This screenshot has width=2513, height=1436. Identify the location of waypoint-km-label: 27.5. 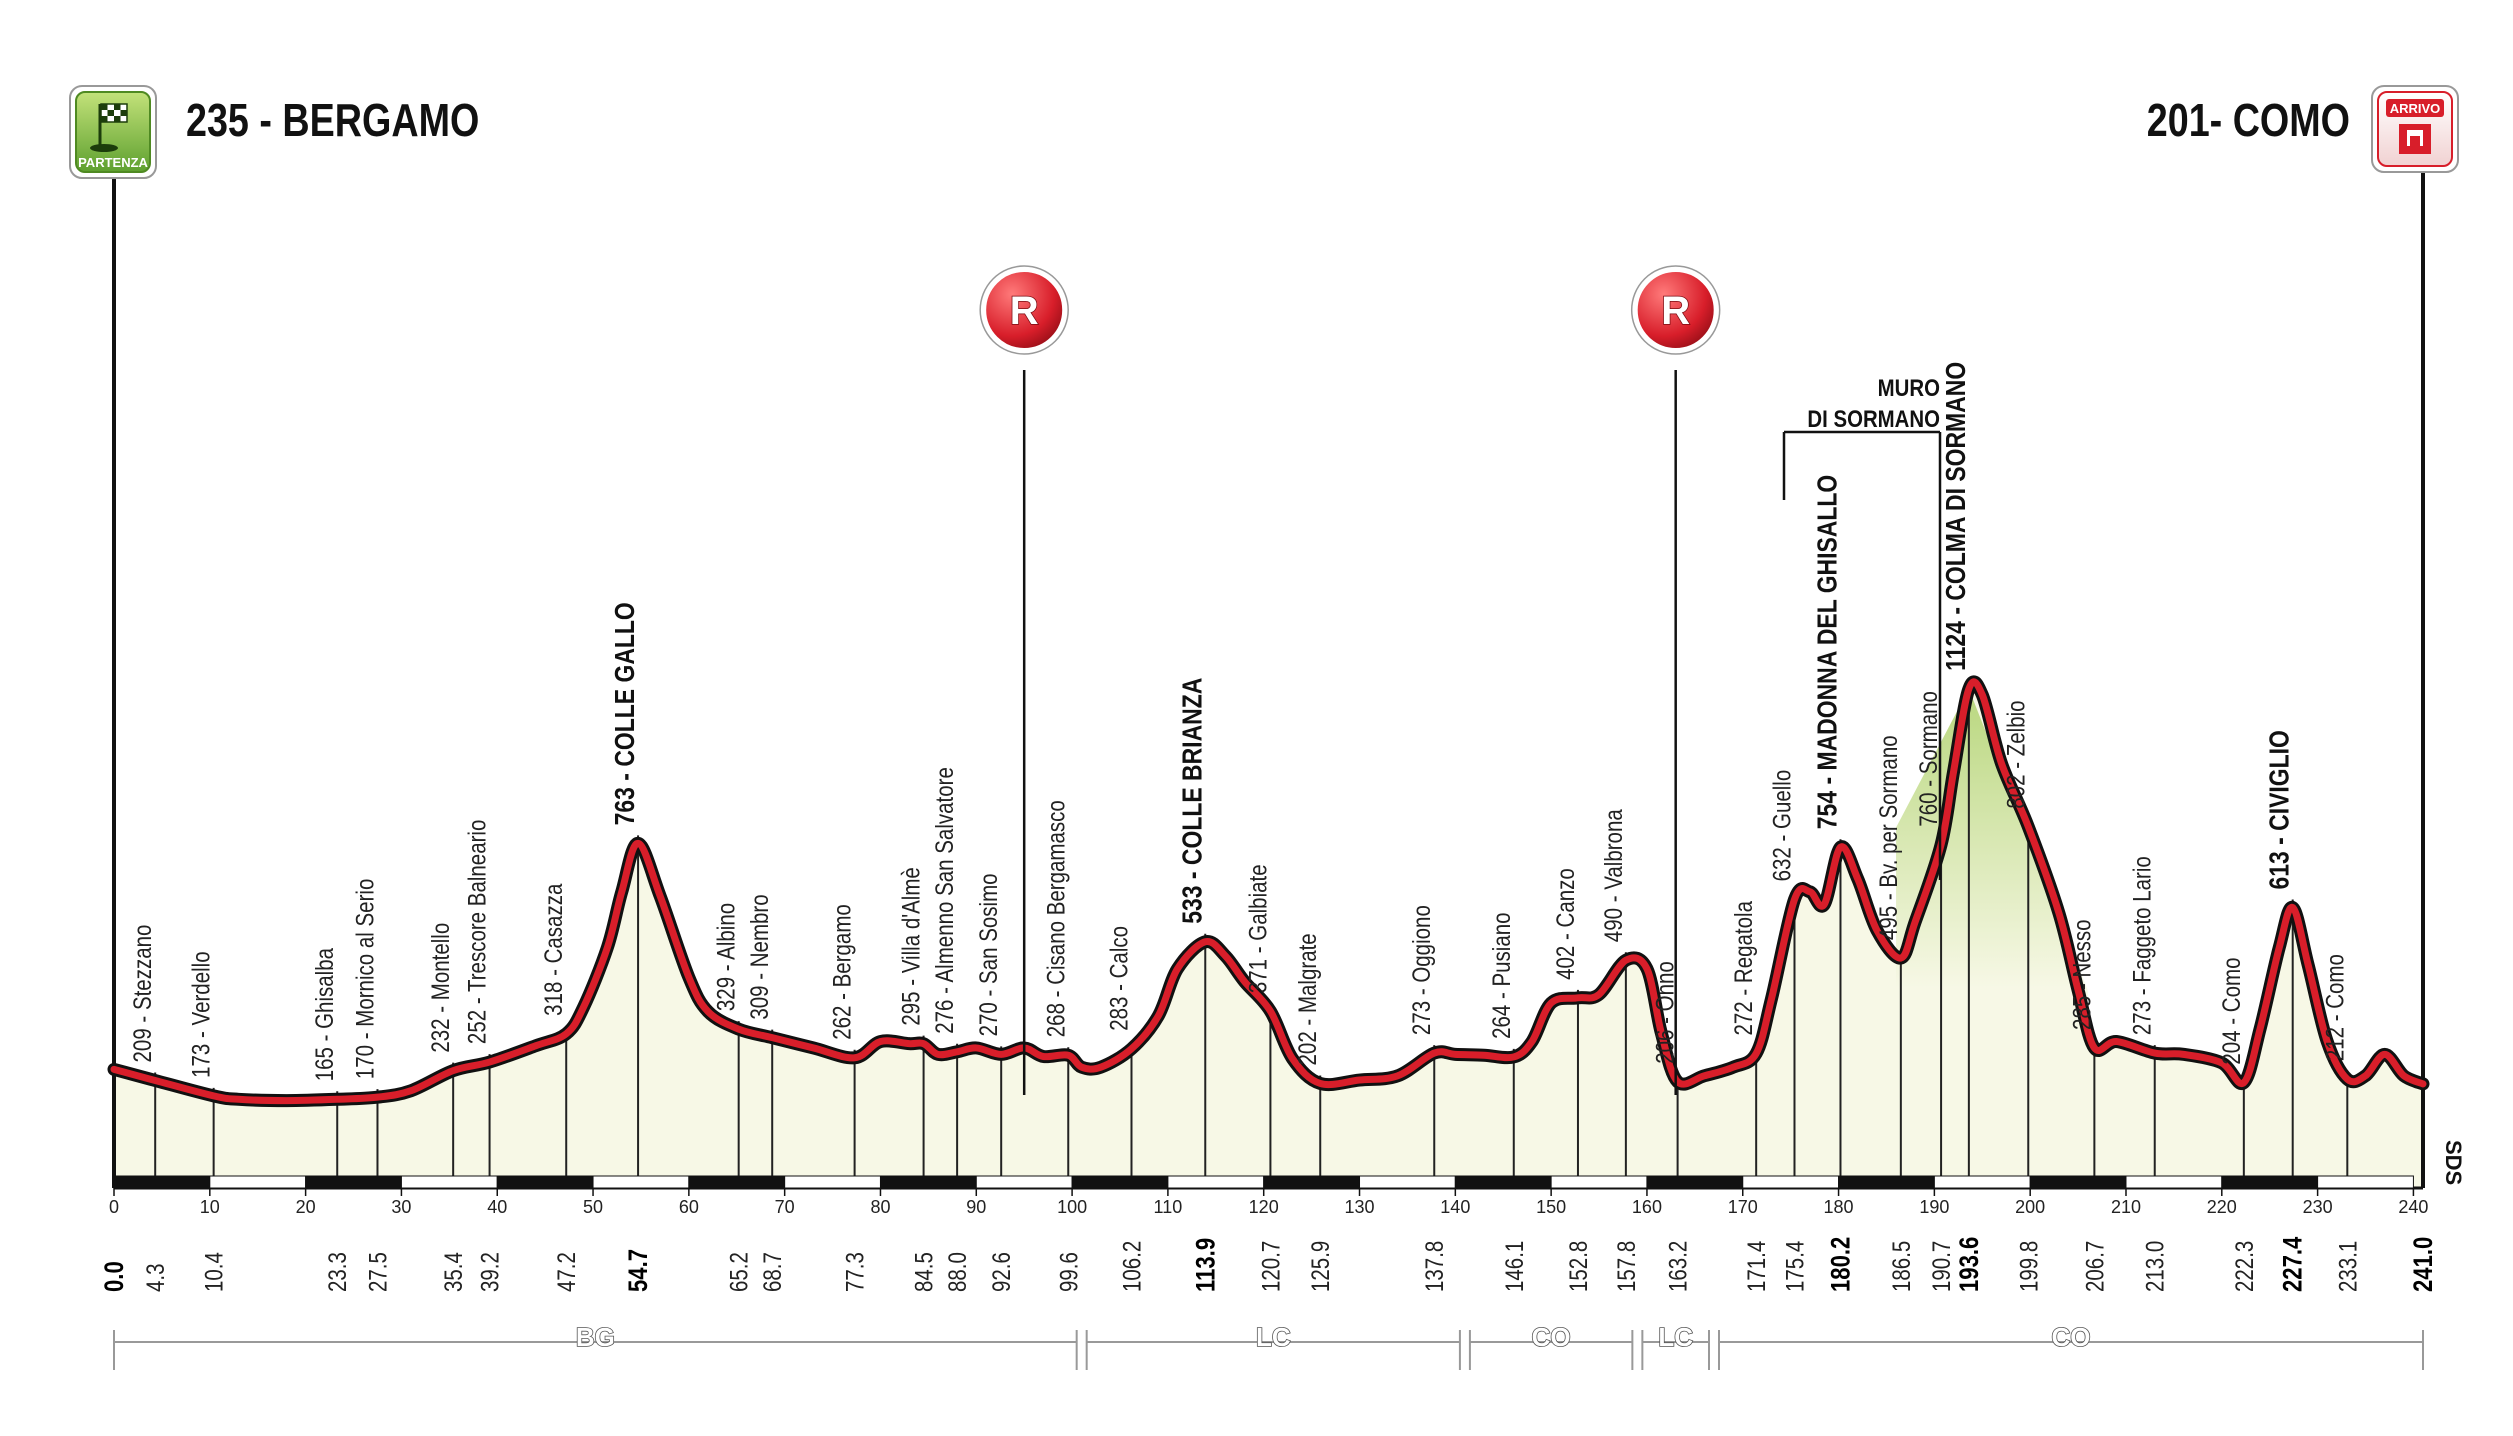
(378, 1272).